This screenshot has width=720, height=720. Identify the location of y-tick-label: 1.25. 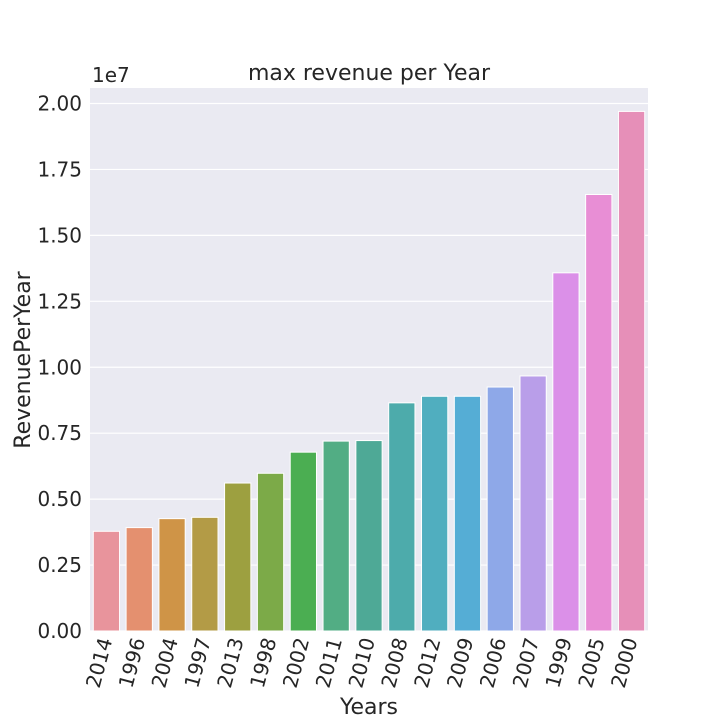
(59, 301).